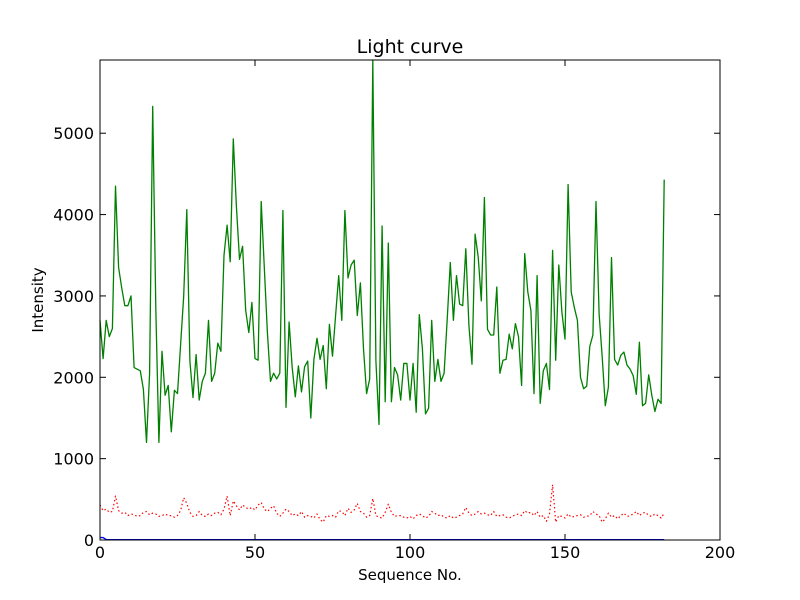  I want to click on y-tick-label: 0, so click(89, 540).